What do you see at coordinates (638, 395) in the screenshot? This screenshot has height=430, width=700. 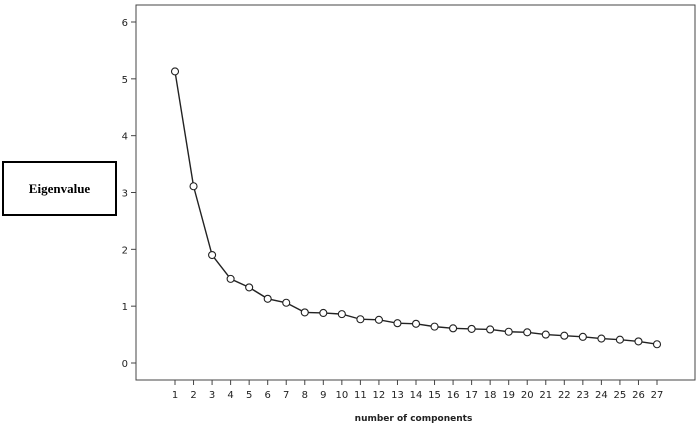 I see `x-tick-label: 26` at bounding box center [638, 395].